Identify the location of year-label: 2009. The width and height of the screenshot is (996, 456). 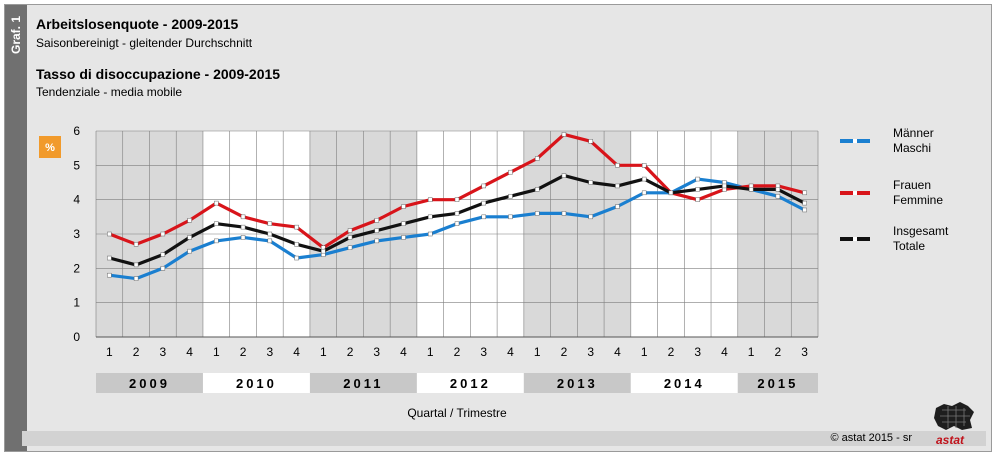
(149, 383).